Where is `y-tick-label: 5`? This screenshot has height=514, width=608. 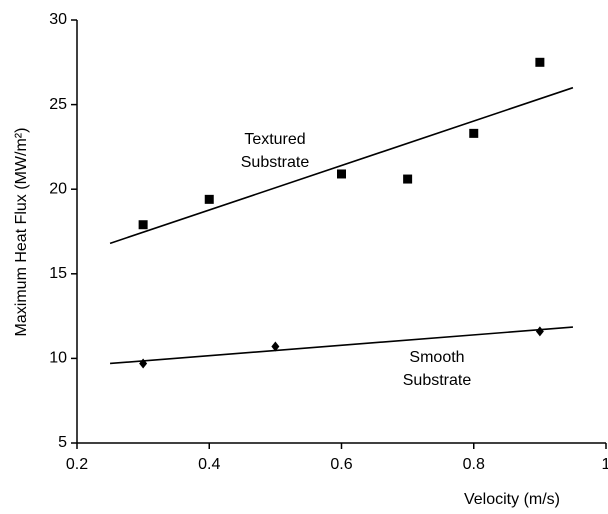 y-tick-label: 5 is located at coordinates (62, 442).